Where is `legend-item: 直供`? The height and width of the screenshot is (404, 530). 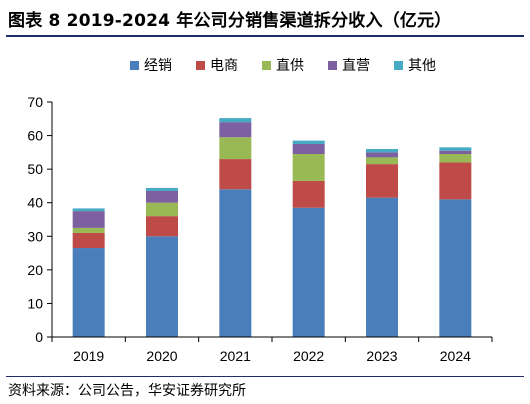 legend-item: 直供 is located at coordinates (283, 65).